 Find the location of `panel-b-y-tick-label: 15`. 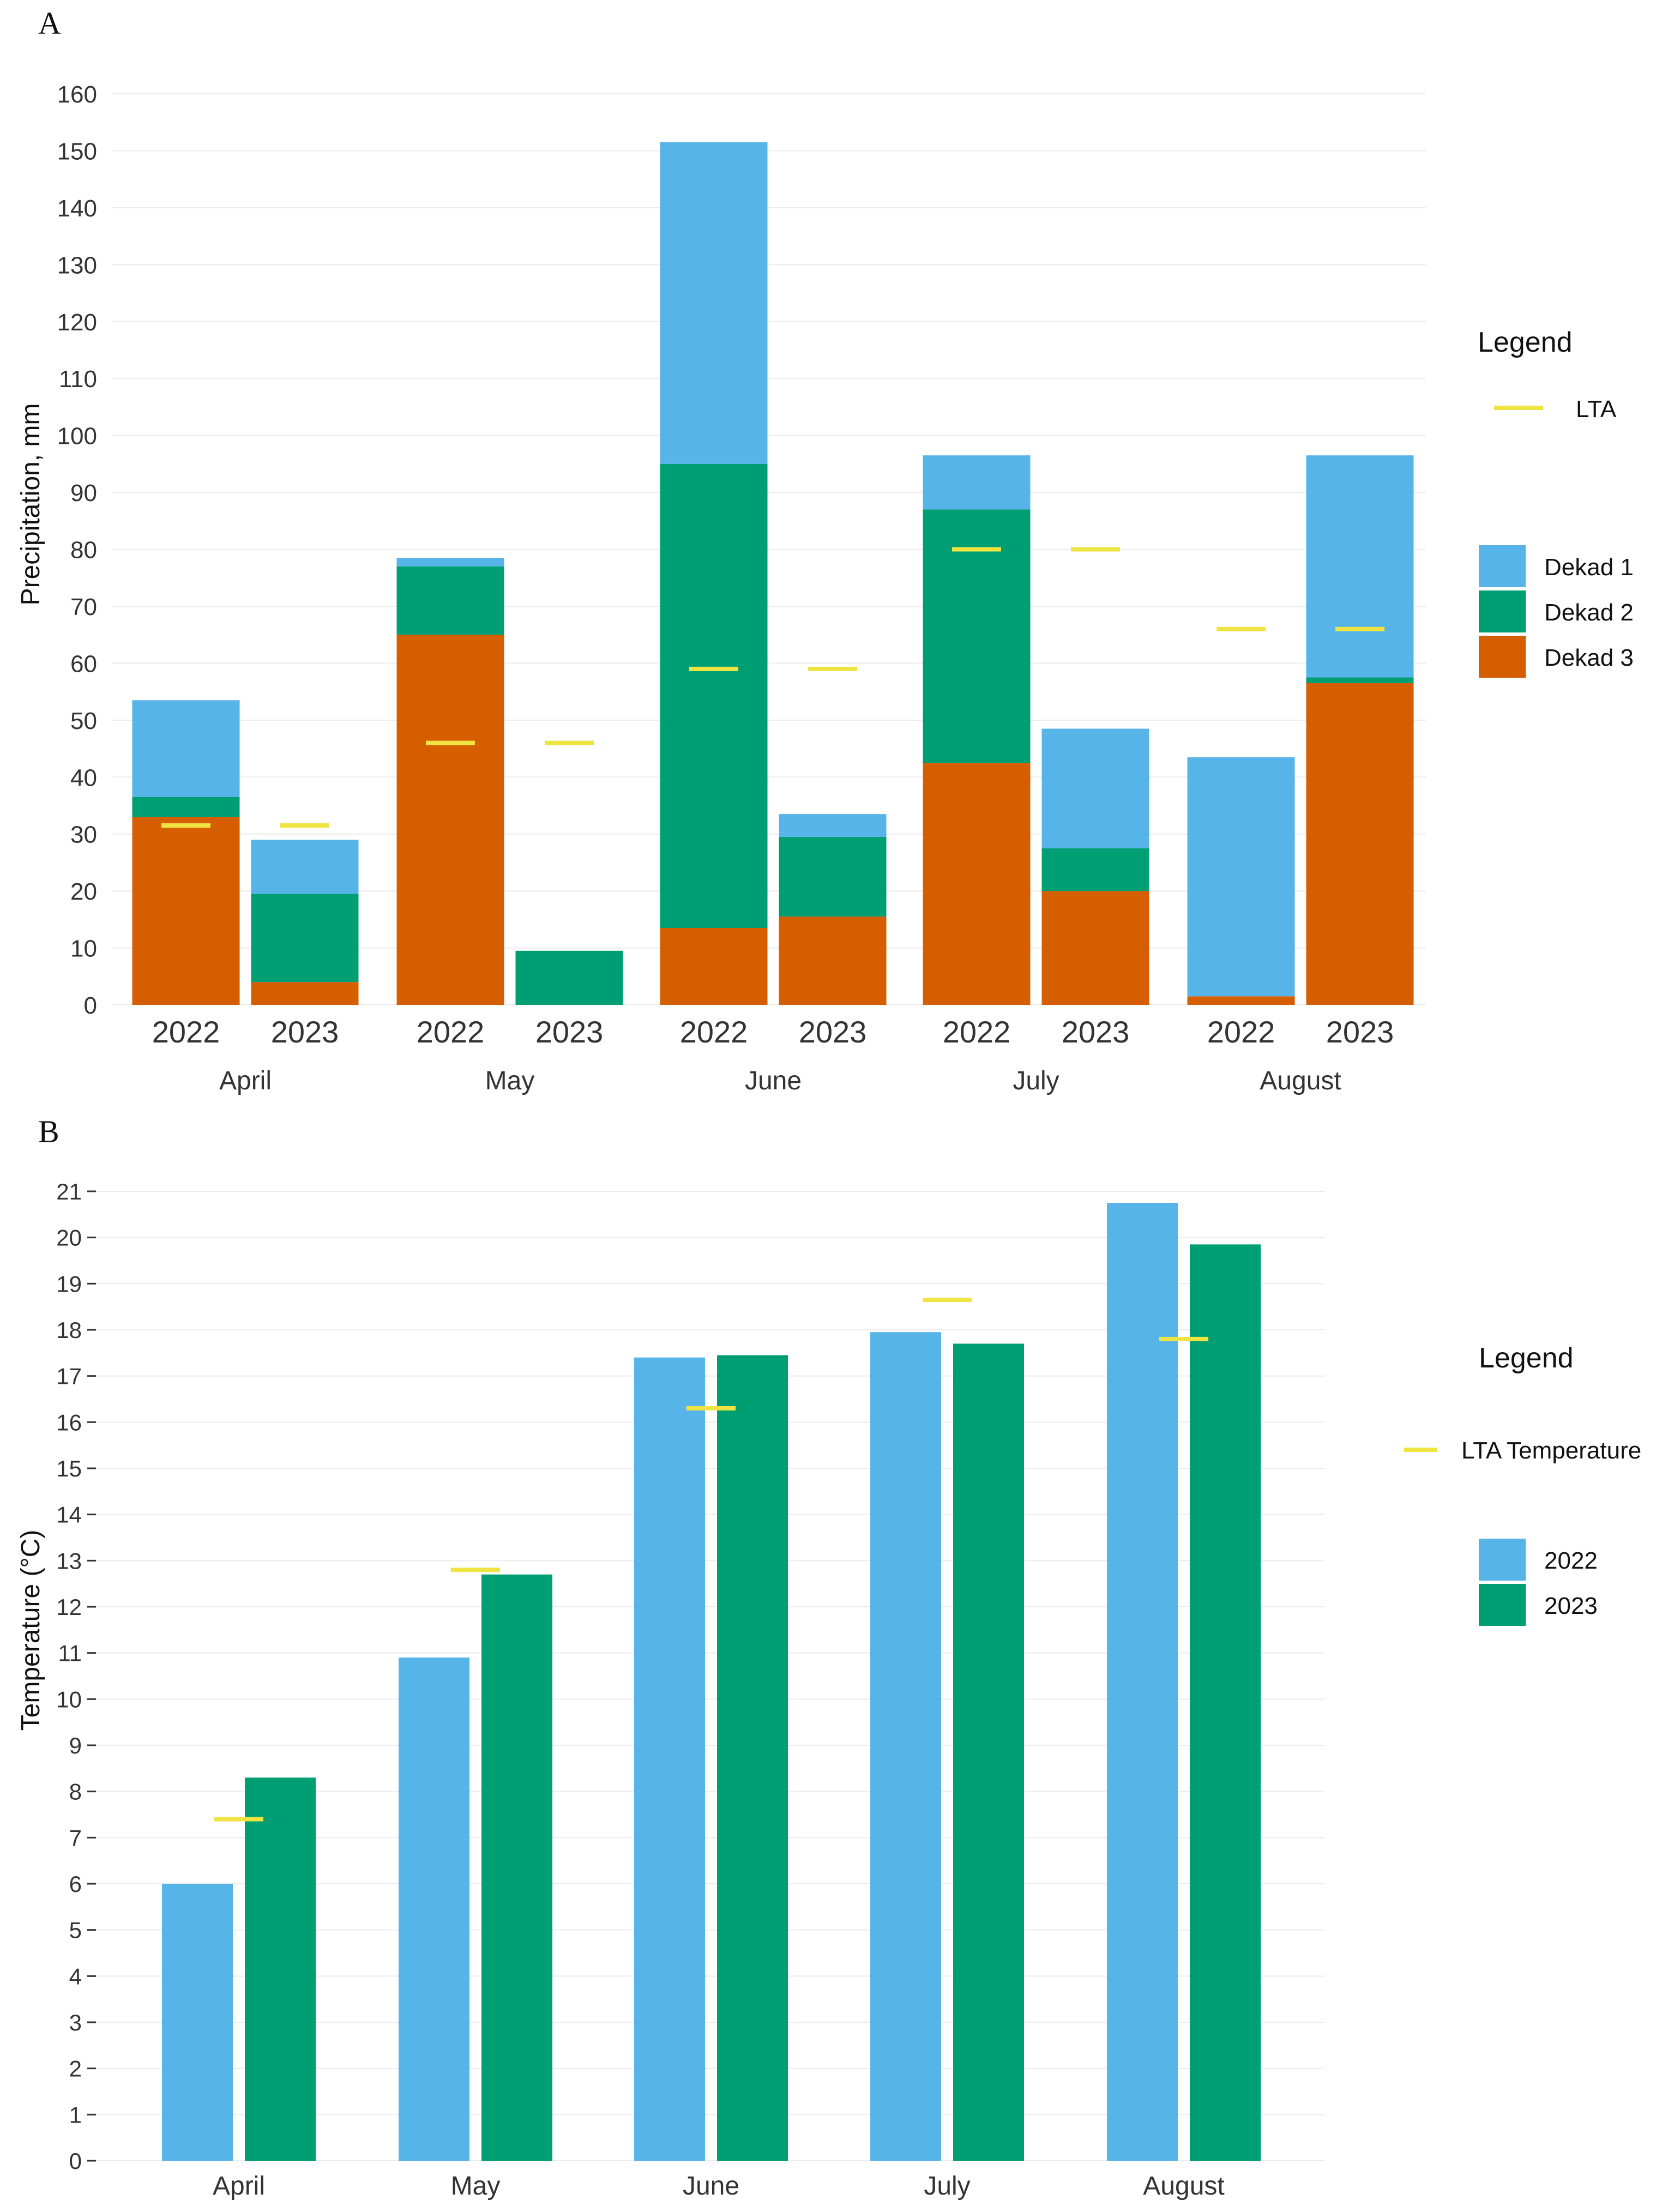

panel-b-y-tick-label: 15 is located at coordinates (69, 1468).